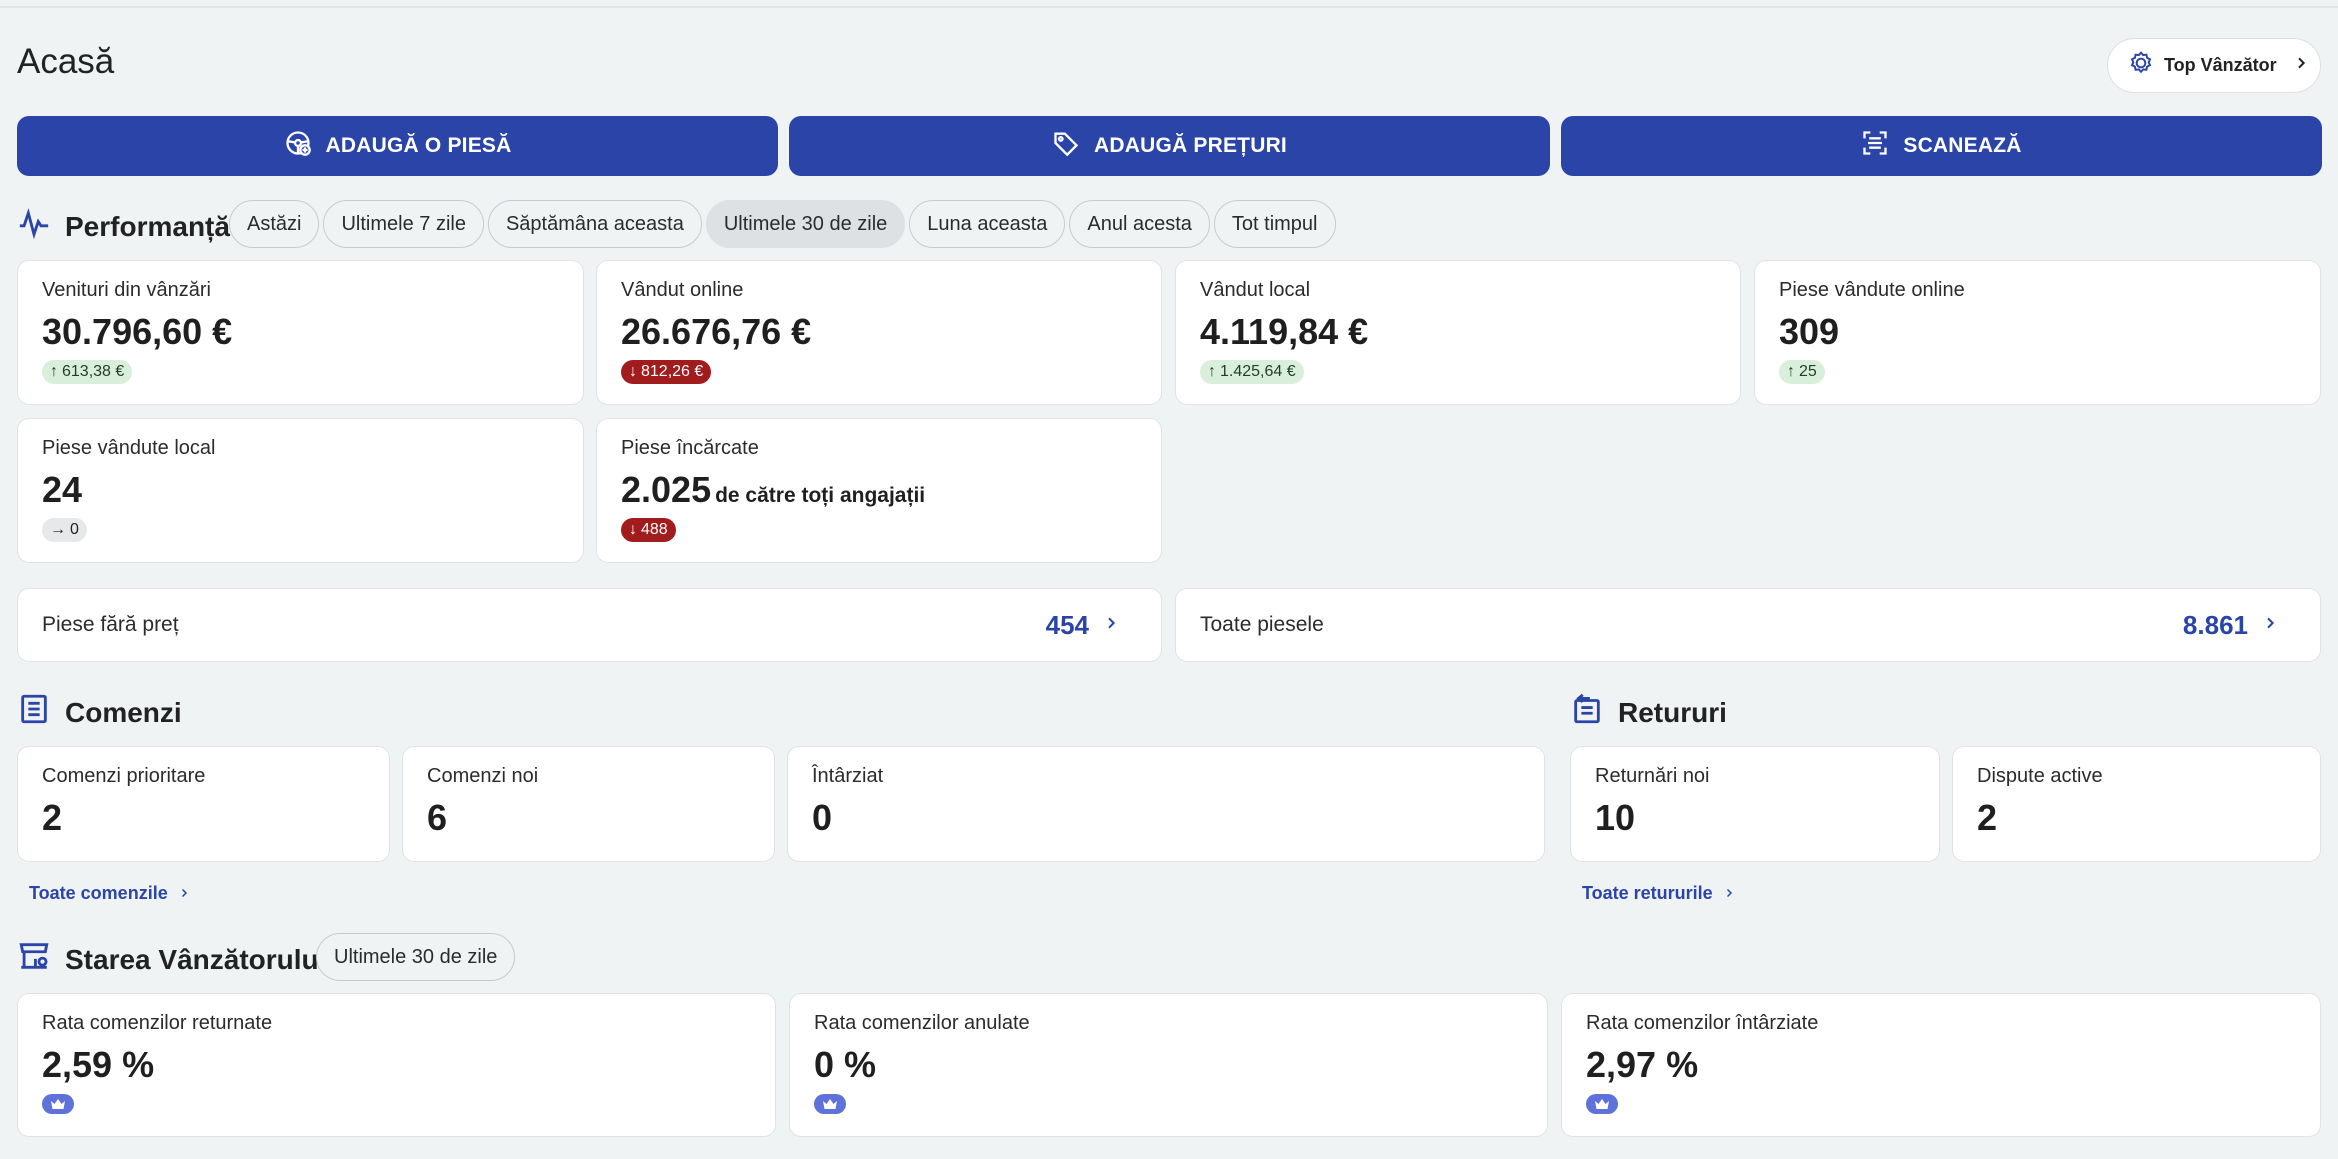 The image size is (2338, 1159). I want to click on delta-value: 0, so click(74, 529).